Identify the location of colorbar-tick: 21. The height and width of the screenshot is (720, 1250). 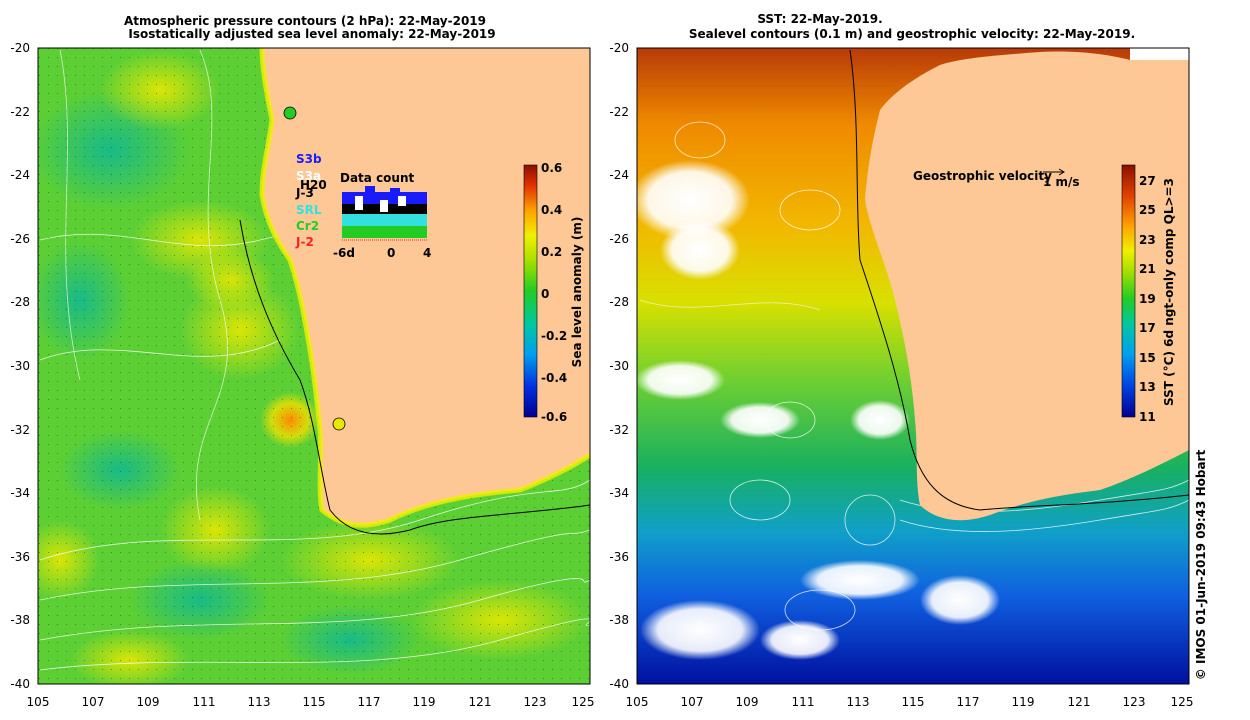
(1147, 269).